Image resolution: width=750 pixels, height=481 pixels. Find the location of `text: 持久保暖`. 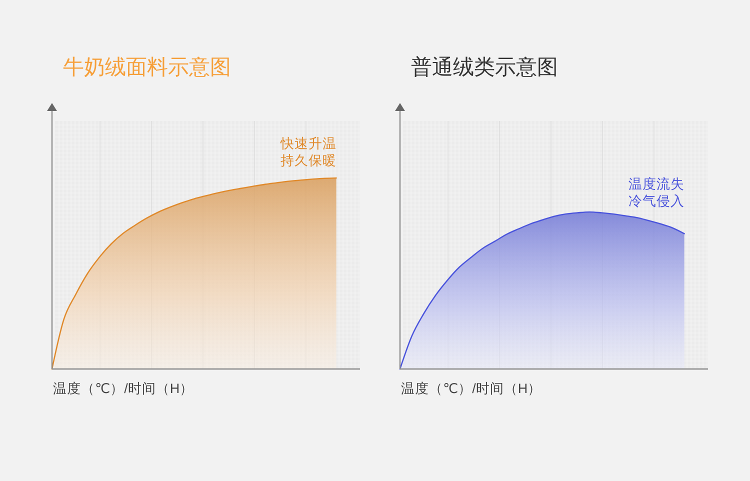

text: 持久保暖 is located at coordinates (308, 160).